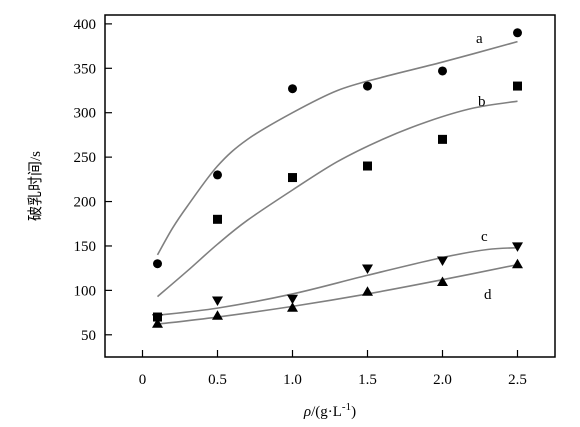 This screenshot has height=427, width=580. I want to click on y-tick-label: 300, so click(85, 114).